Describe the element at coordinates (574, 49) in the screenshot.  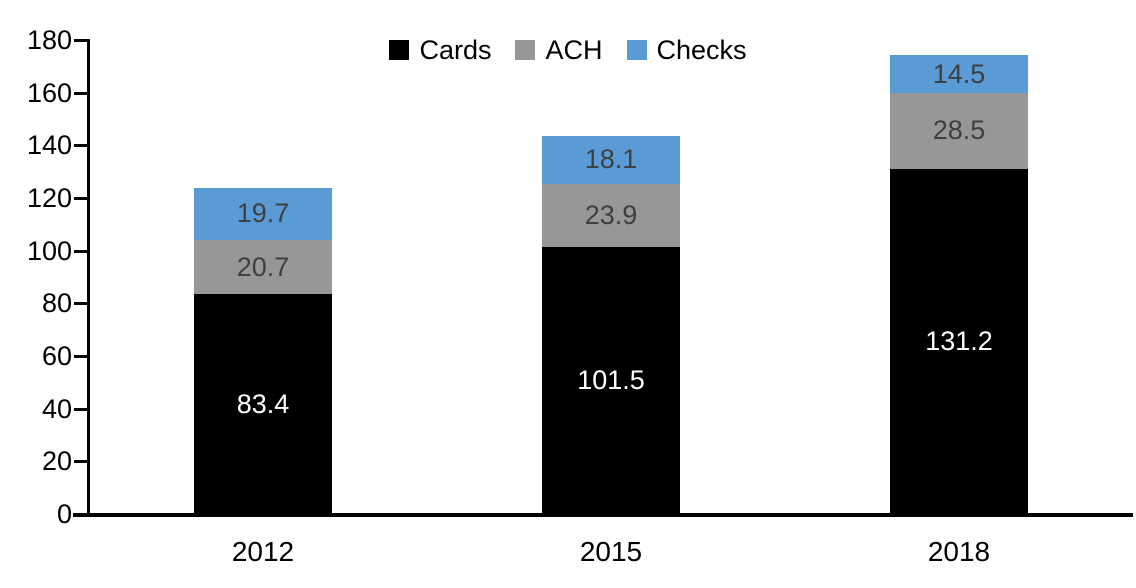
I see `legend-label: ACH` at that location.